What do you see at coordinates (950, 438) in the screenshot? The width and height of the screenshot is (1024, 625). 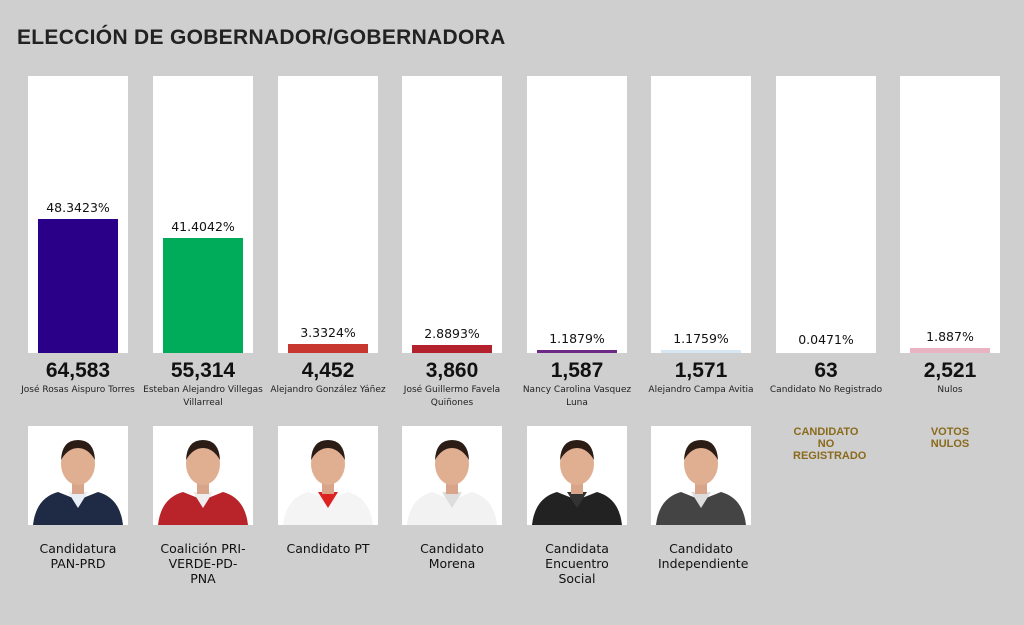 I see `special-label: VOTOS NULOS` at bounding box center [950, 438].